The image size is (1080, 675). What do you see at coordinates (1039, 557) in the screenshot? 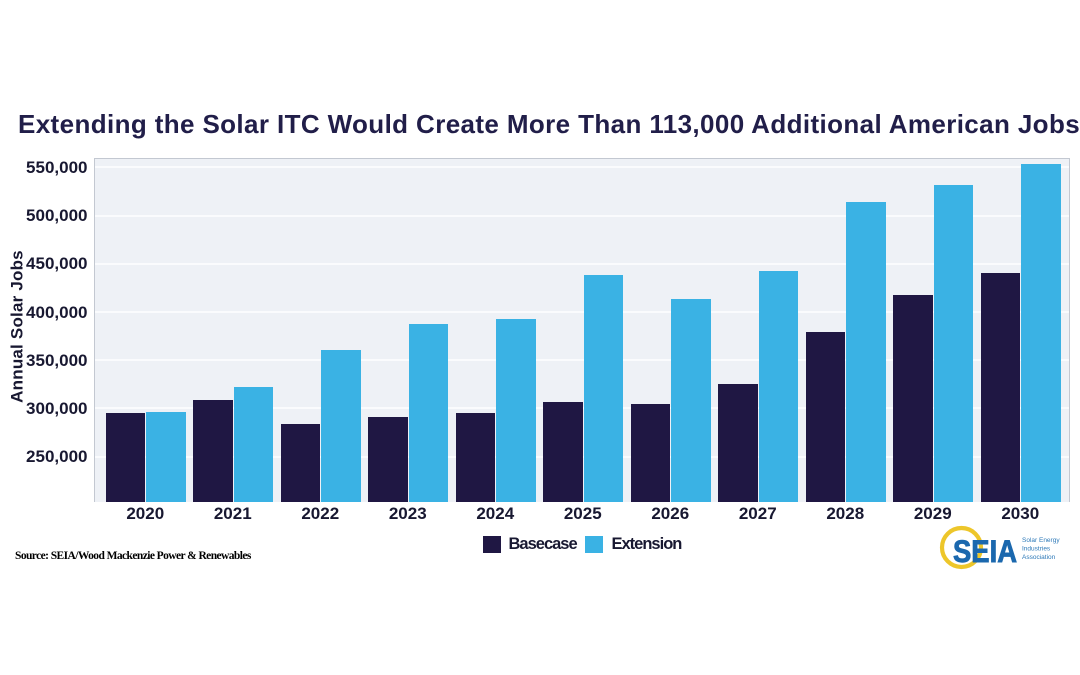
I see `svg-text: Association` at bounding box center [1039, 557].